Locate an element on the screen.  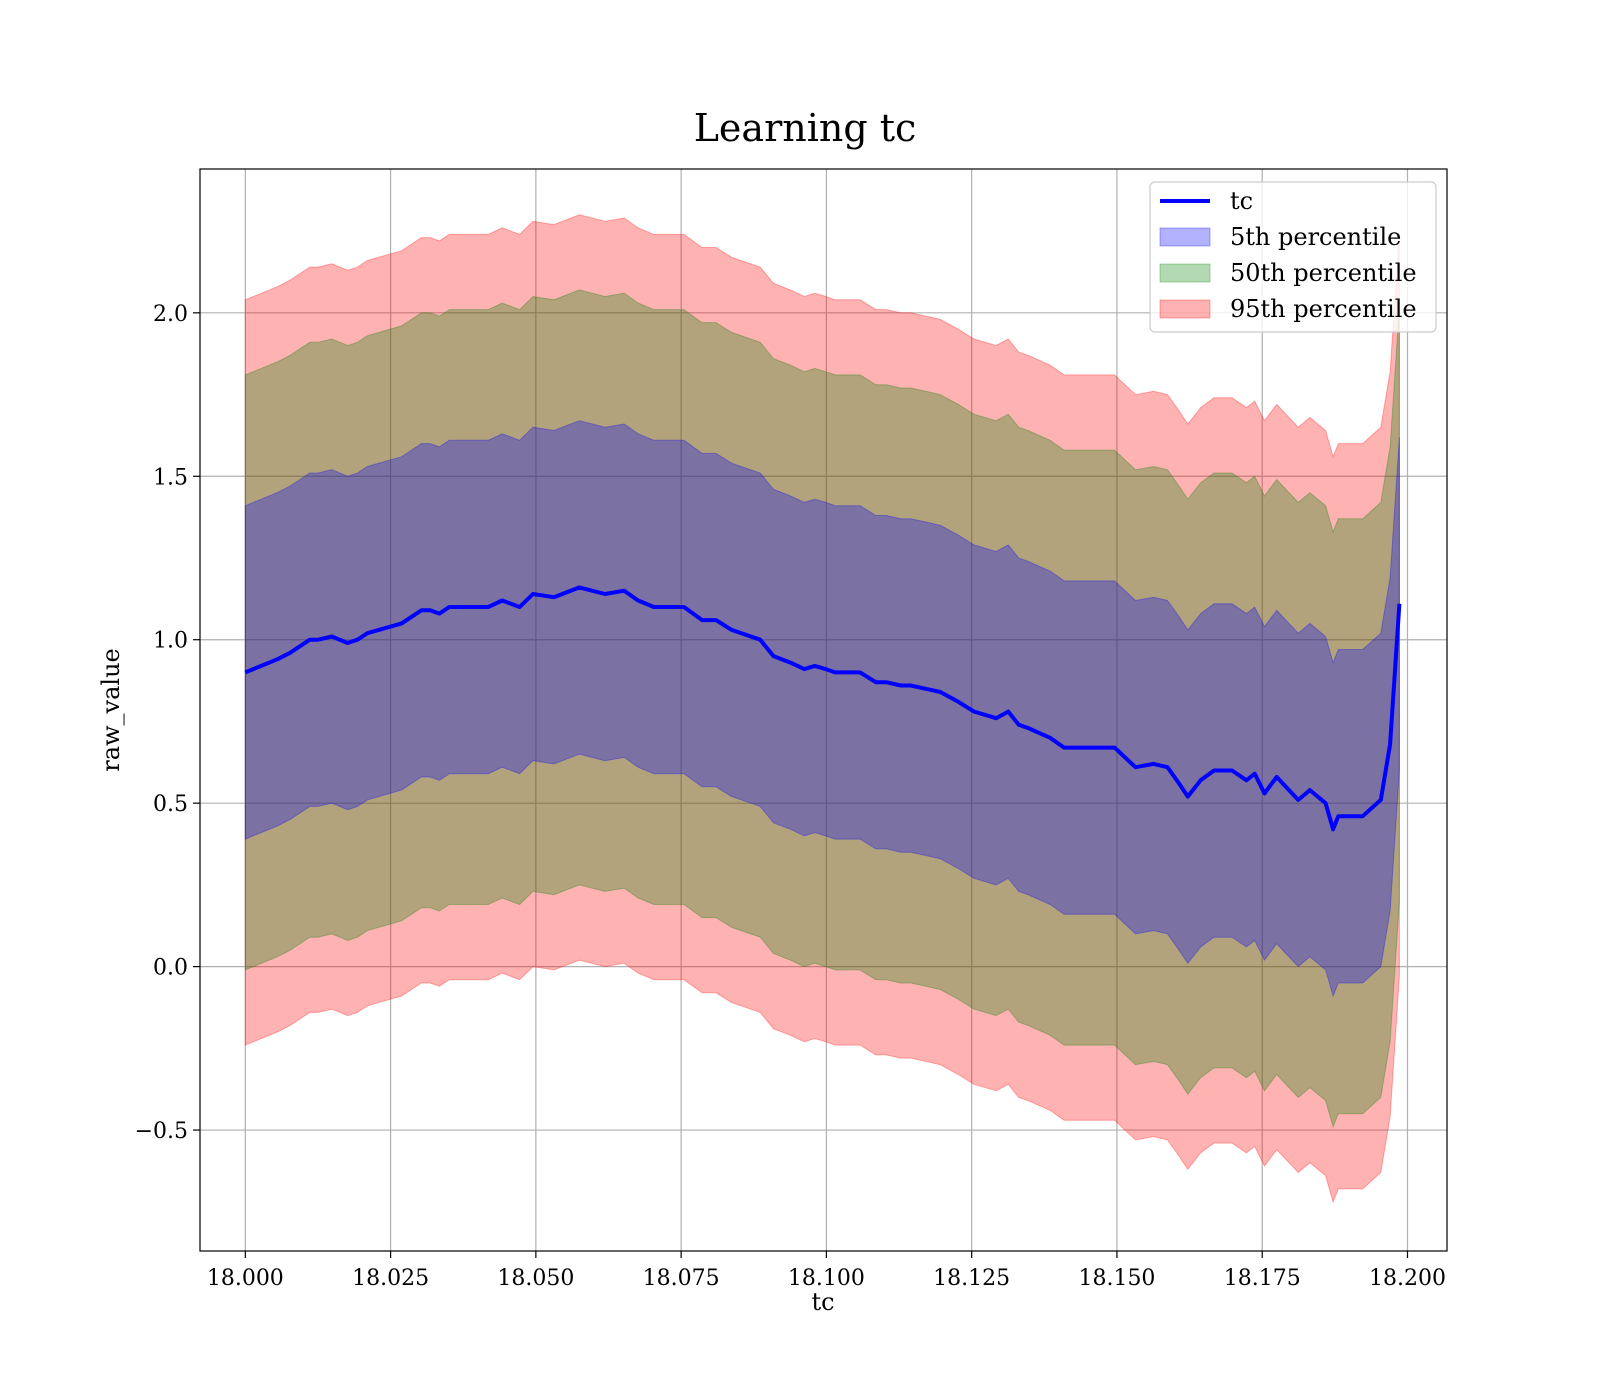
series-lines is located at coordinates (823, 708).